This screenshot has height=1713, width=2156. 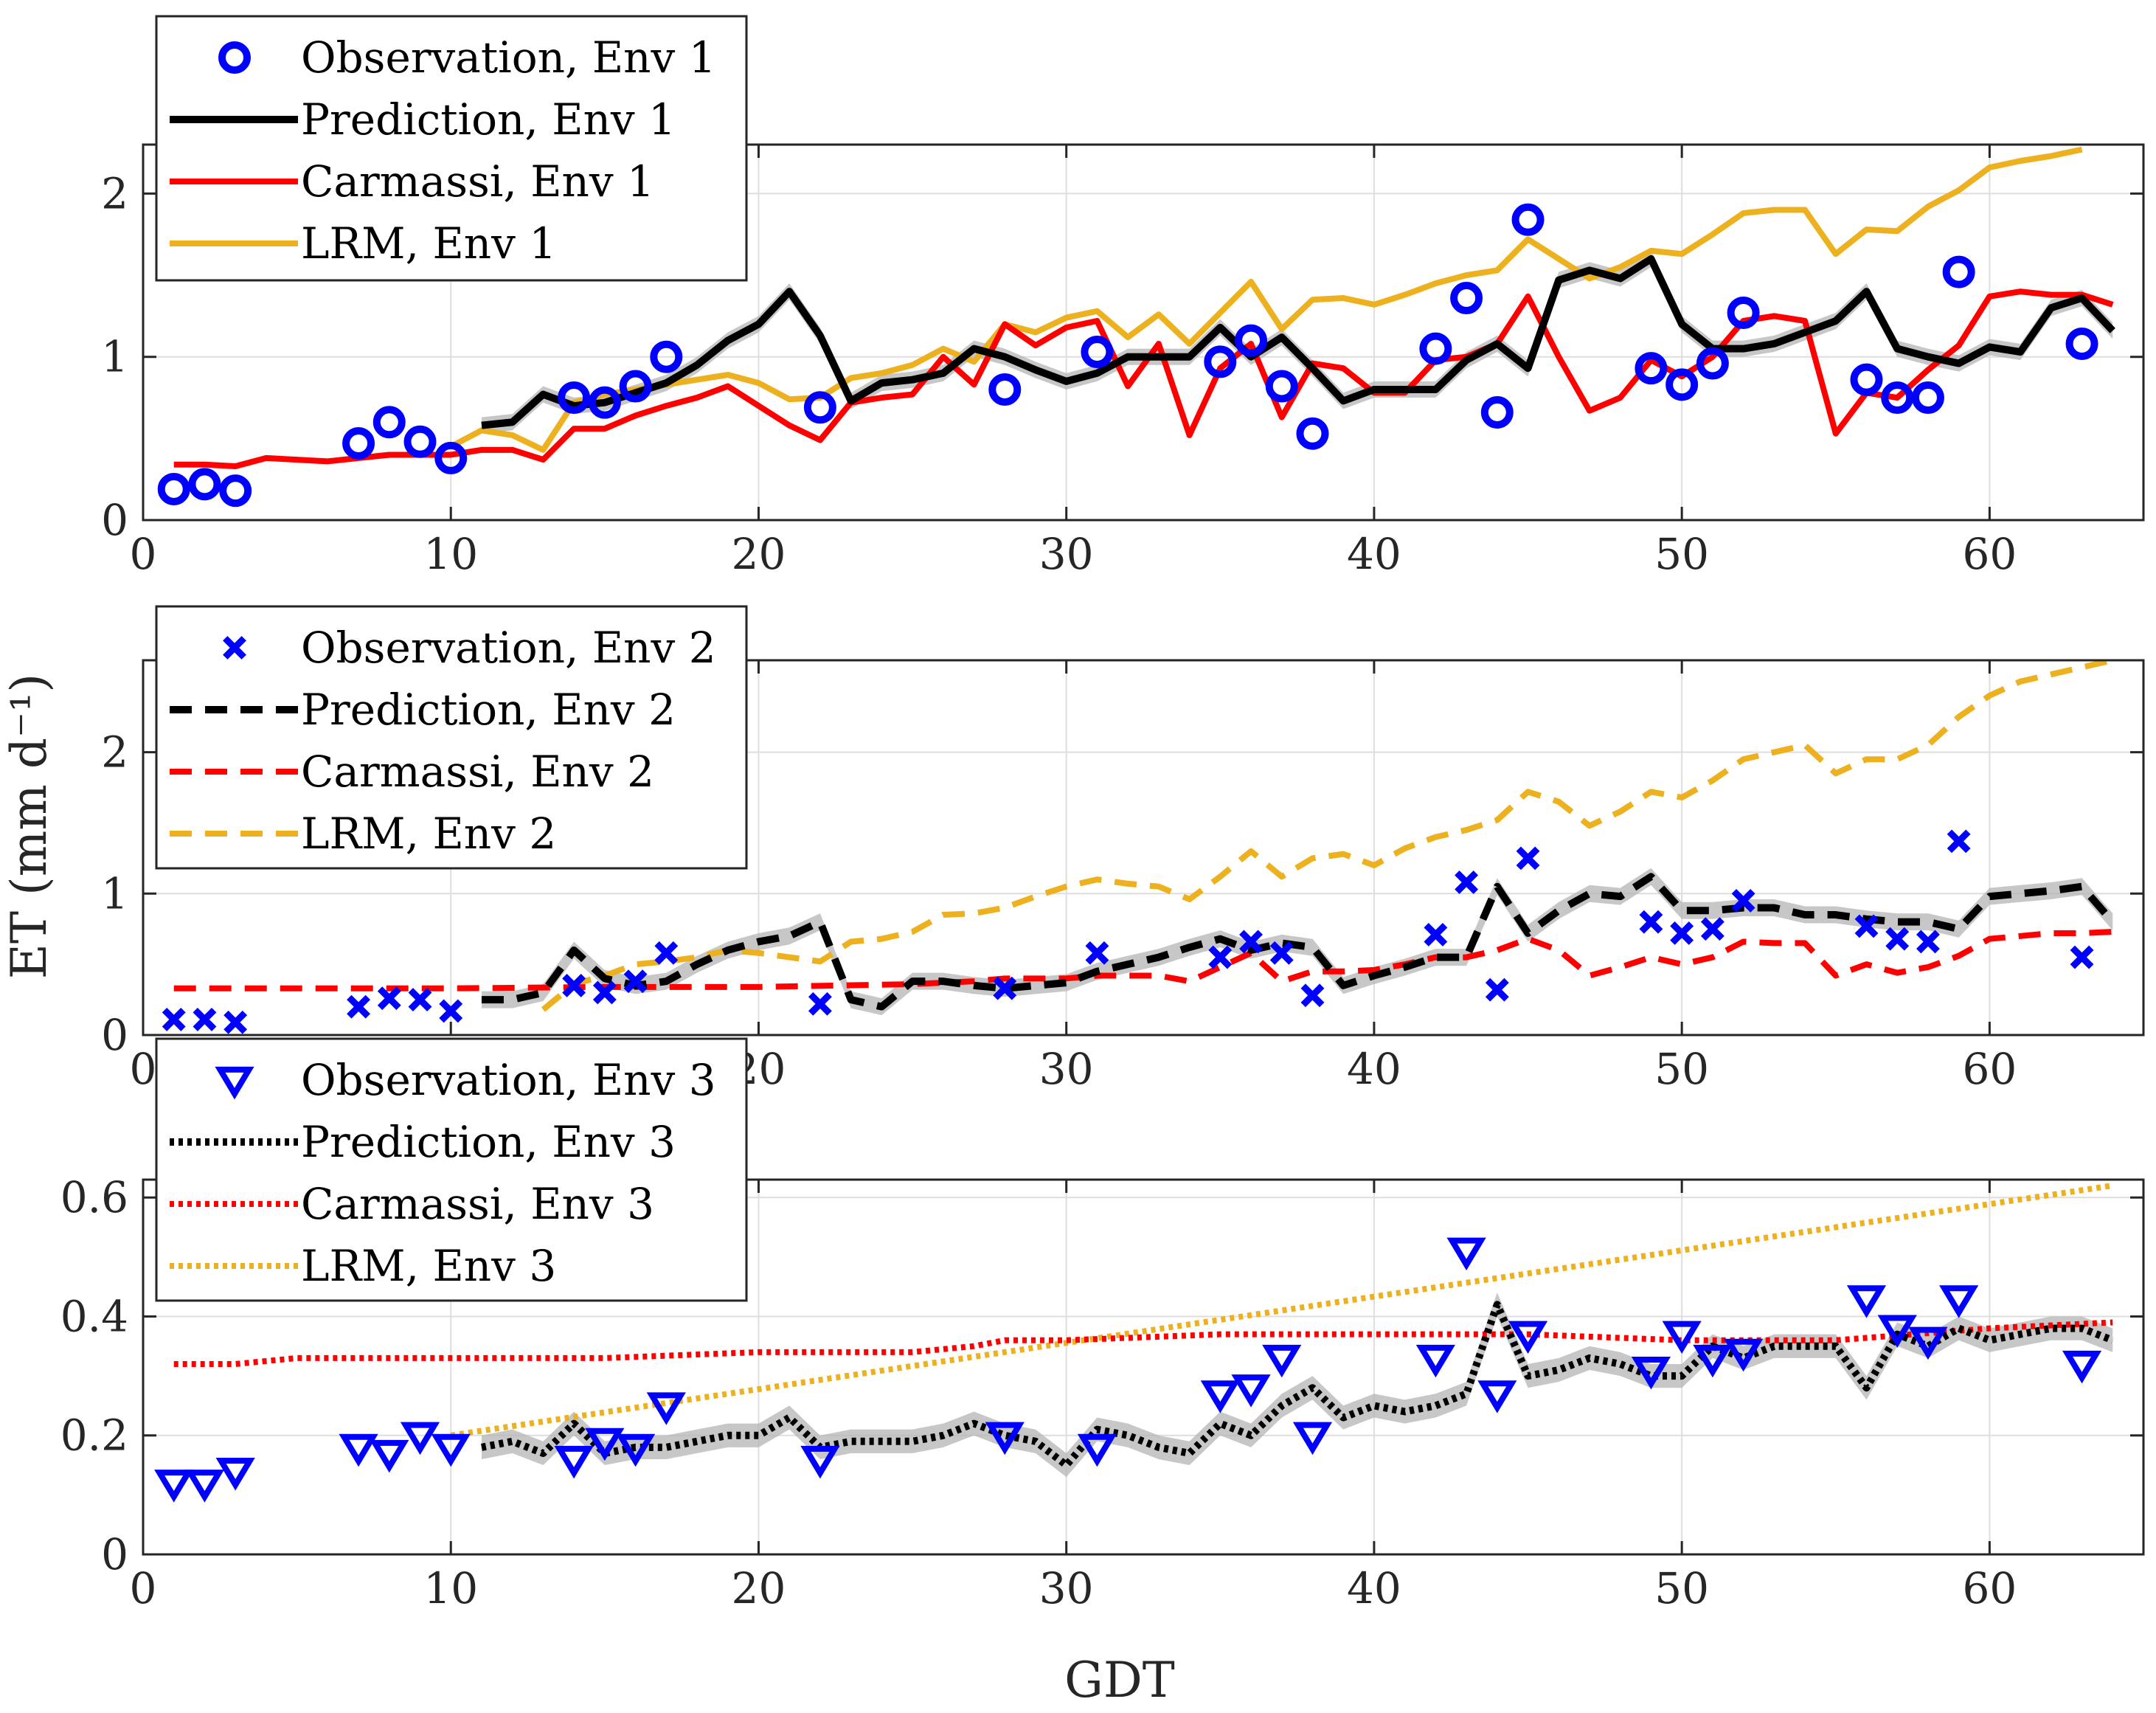 What do you see at coordinates (114, 193) in the screenshot?
I see `y-tick-label: 2` at bounding box center [114, 193].